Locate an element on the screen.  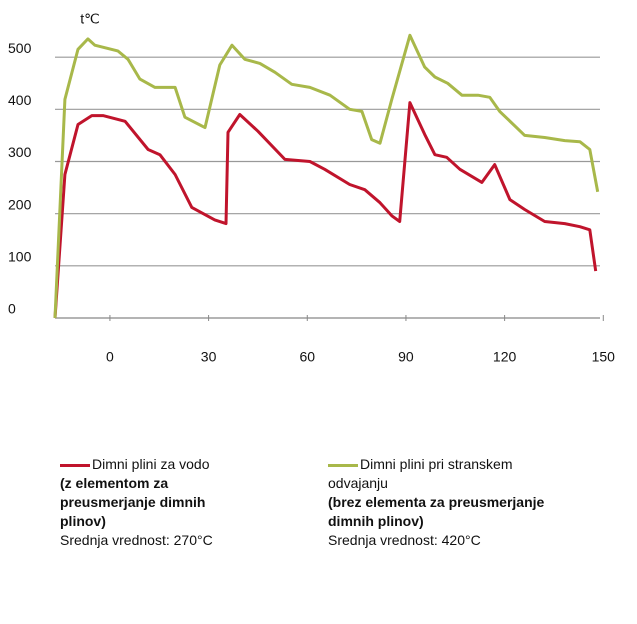
legend-mean: Srednja vrednost: 420°C is located at coordinates (404, 540).